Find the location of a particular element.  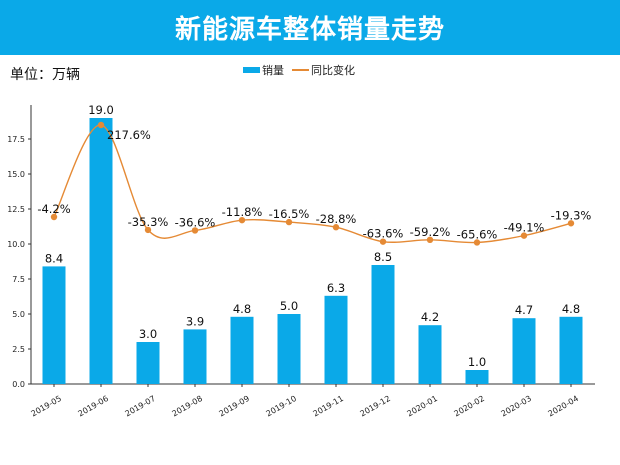

x-tick-label: 2020-02 is located at coordinates (469, 406).